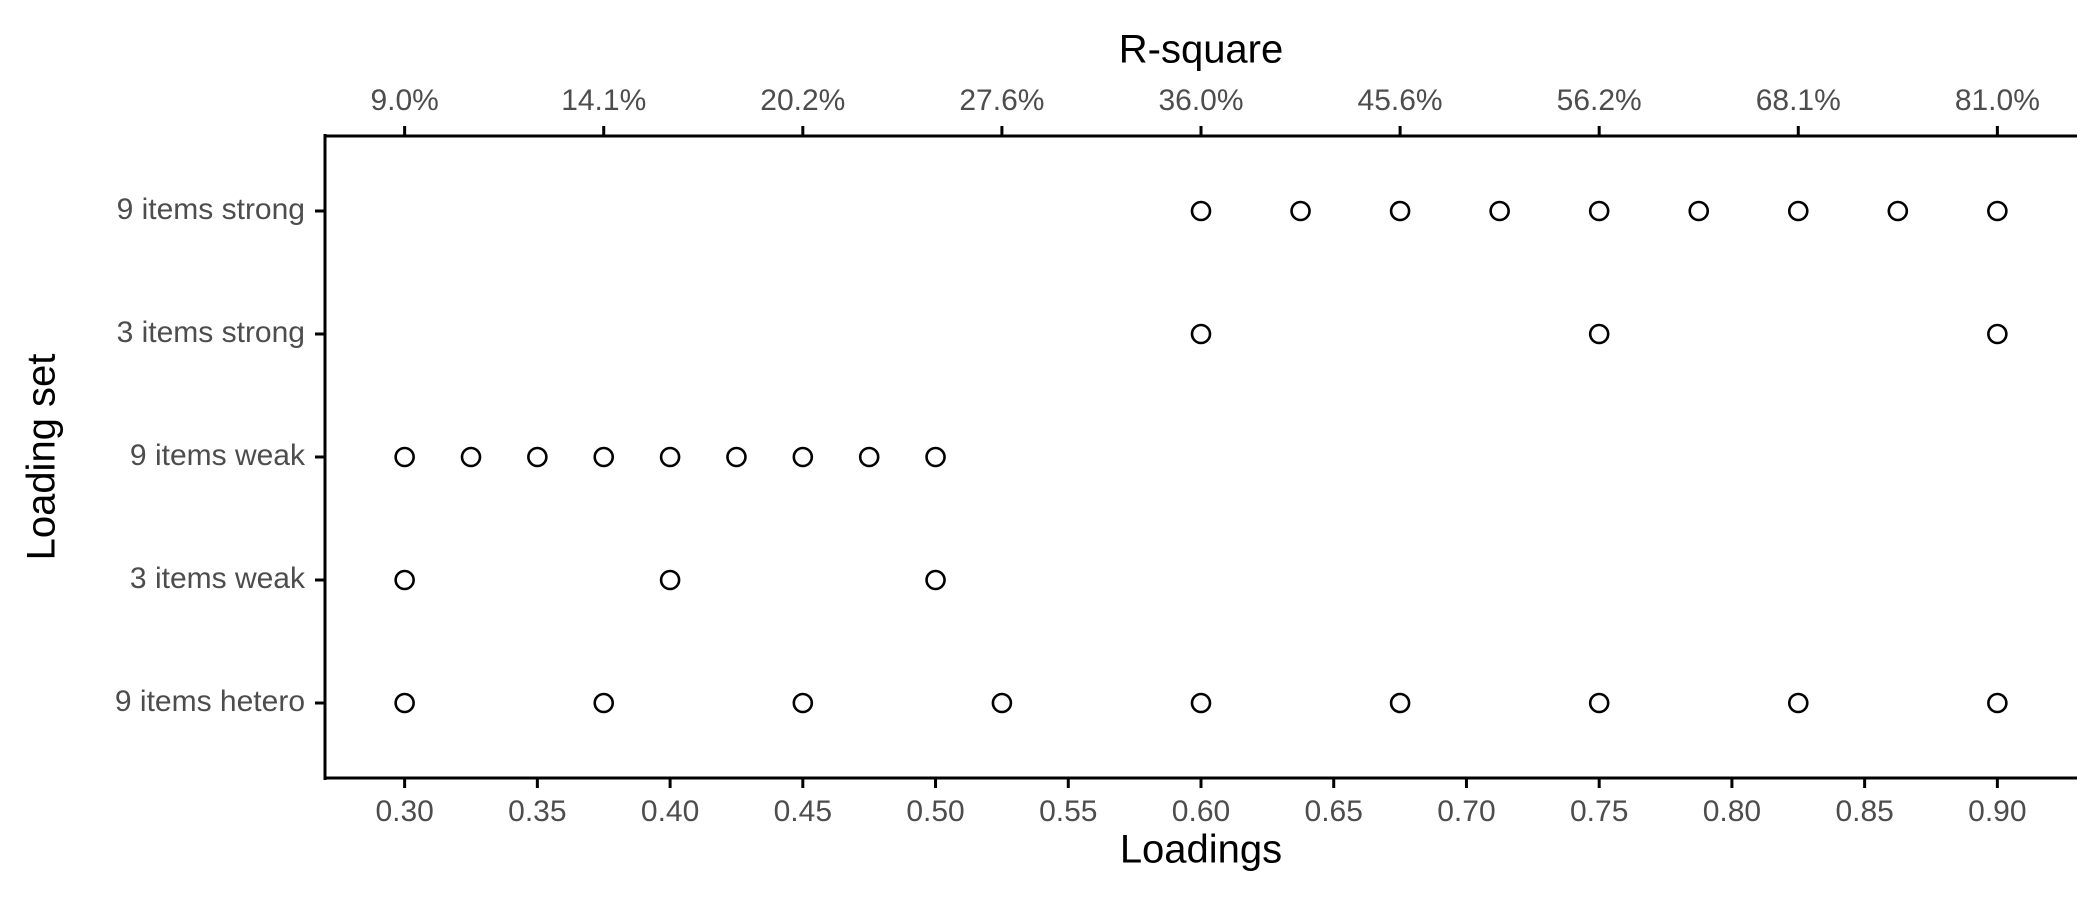  I want to click on x-tick-label: 0.30, so click(404, 811).